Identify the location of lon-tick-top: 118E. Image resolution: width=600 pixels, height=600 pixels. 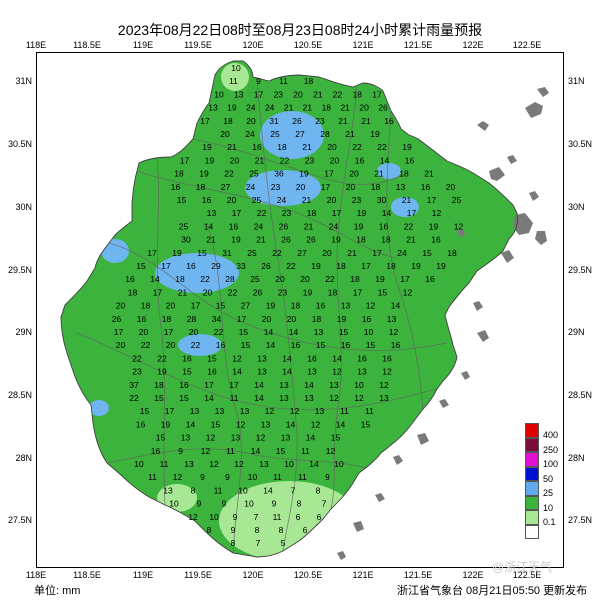
(36, 45).